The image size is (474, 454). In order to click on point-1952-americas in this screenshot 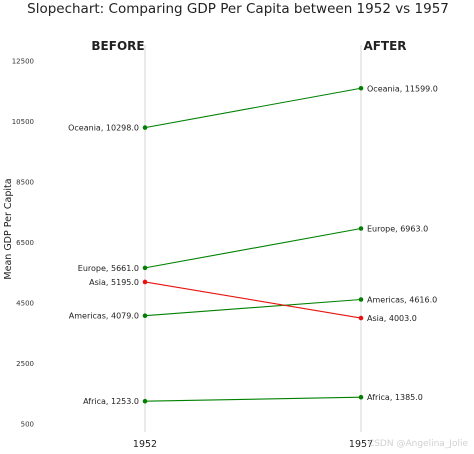, I will do `click(145, 316)`.